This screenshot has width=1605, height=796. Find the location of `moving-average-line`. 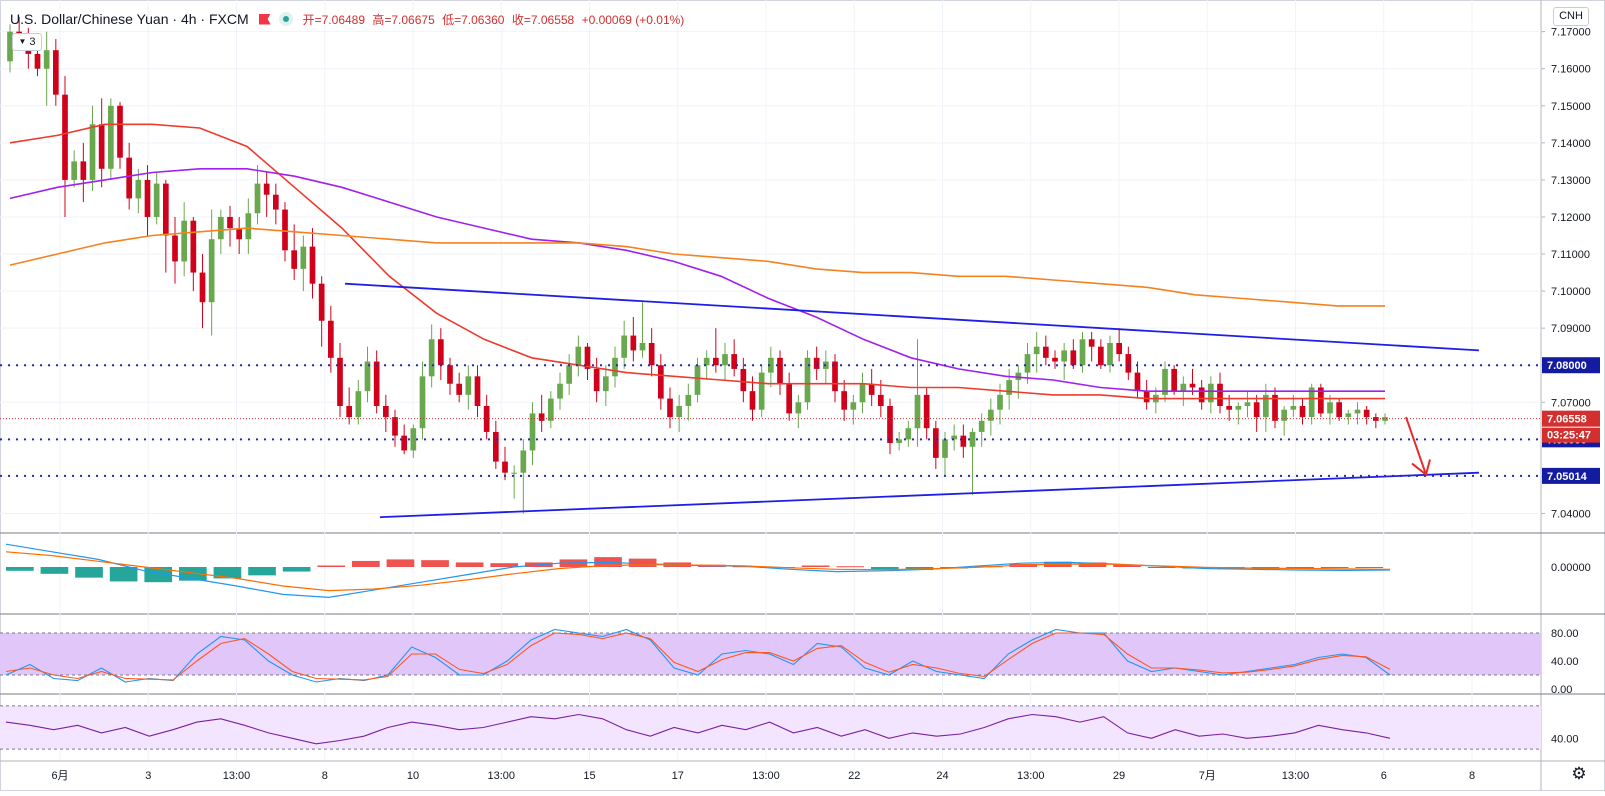

moving-average-line is located at coordinates (697, 267).